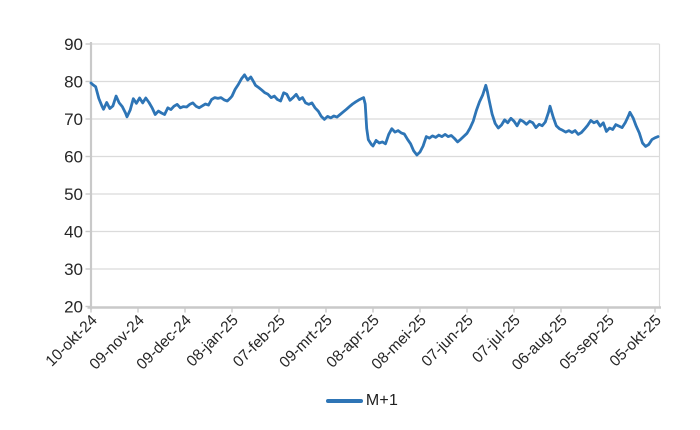 This screenshot has width=700, height=430. What do you see at coordinates (73, 119) in the screenshot?
I see `y-axis-label-70: 70` at bounding box center [73, 119].